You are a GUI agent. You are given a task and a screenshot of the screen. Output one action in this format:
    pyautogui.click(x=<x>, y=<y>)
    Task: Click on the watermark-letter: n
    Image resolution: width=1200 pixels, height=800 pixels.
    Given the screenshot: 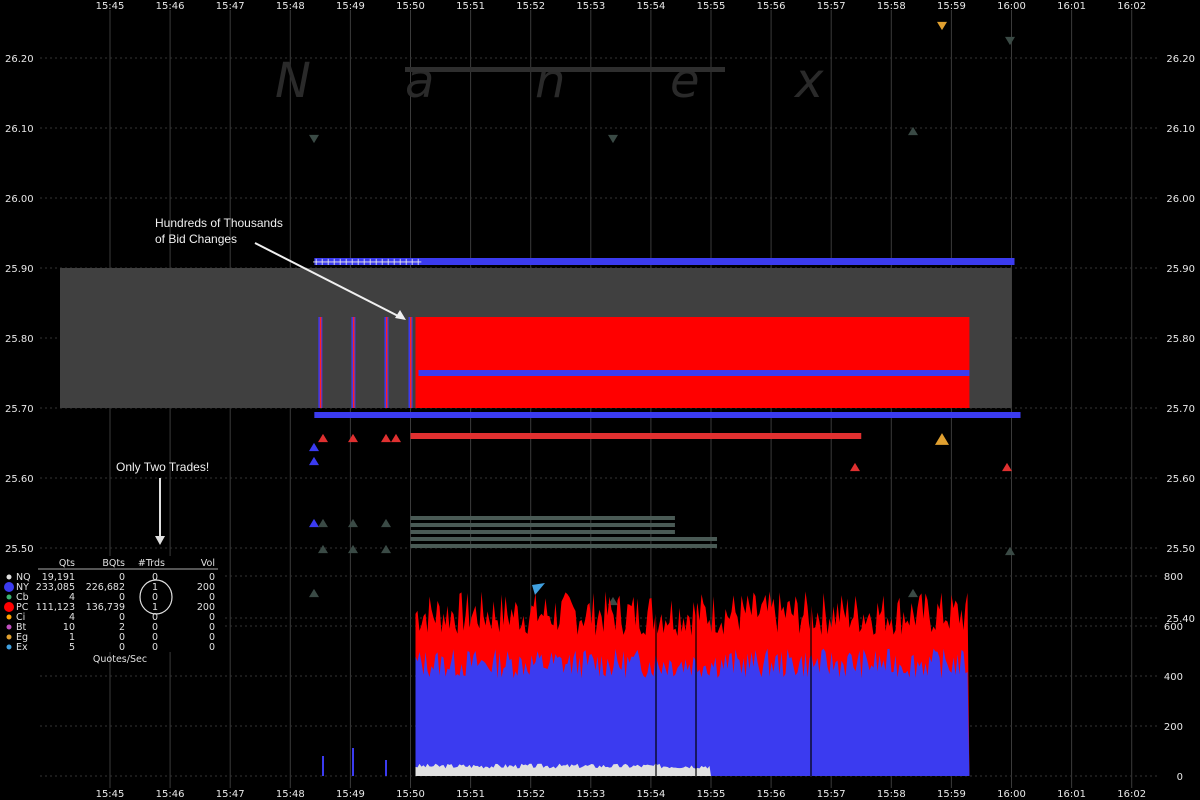 What is the action you would take?
    pyautogui.click(x=550, y=81)
    